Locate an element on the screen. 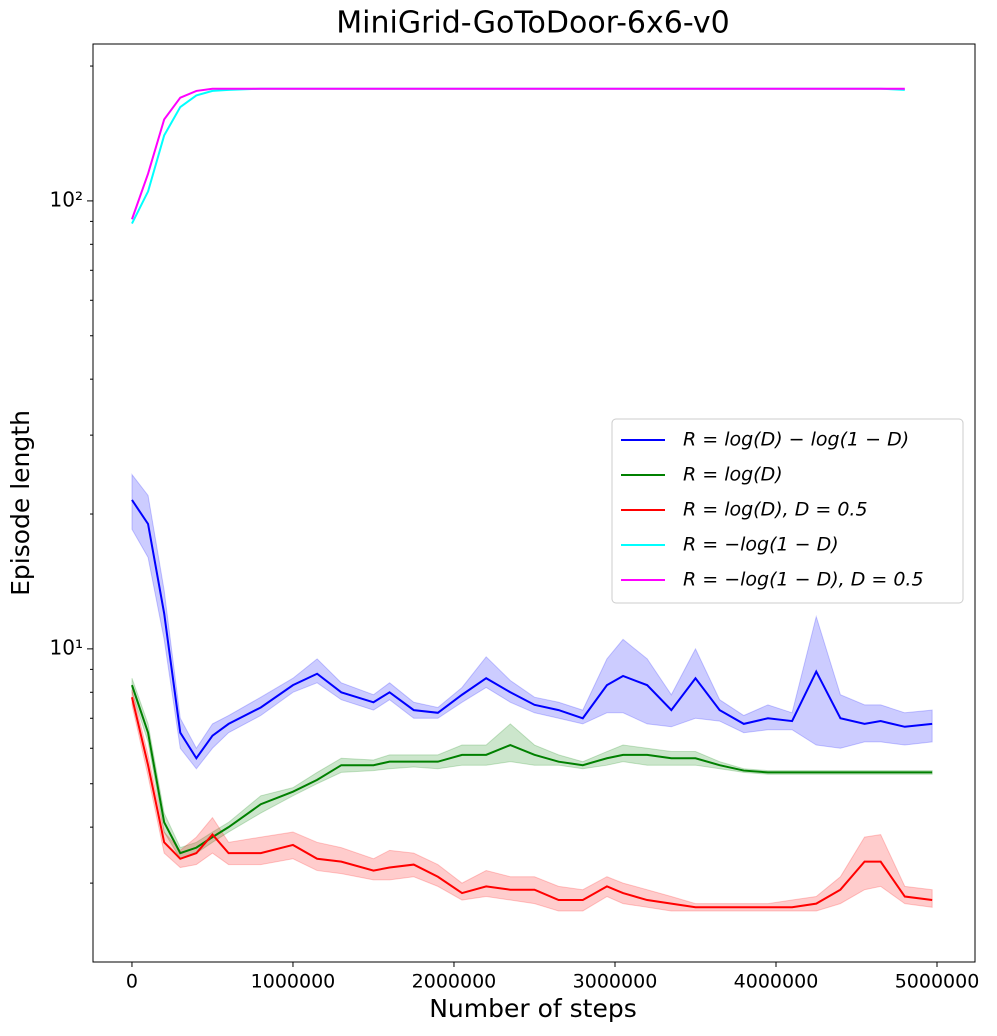  legend-label: R = log(D) is located at coordinates (733, 475).